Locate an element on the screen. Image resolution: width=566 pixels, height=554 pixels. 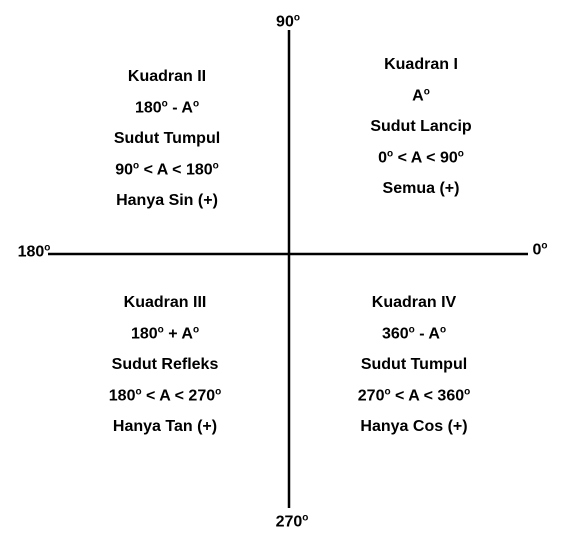
quadrant-line: Sudut Refleks is located at coordinates (165, 365).